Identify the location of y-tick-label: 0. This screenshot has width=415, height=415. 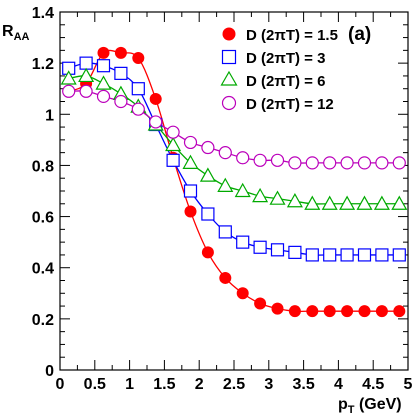
(49, 371).